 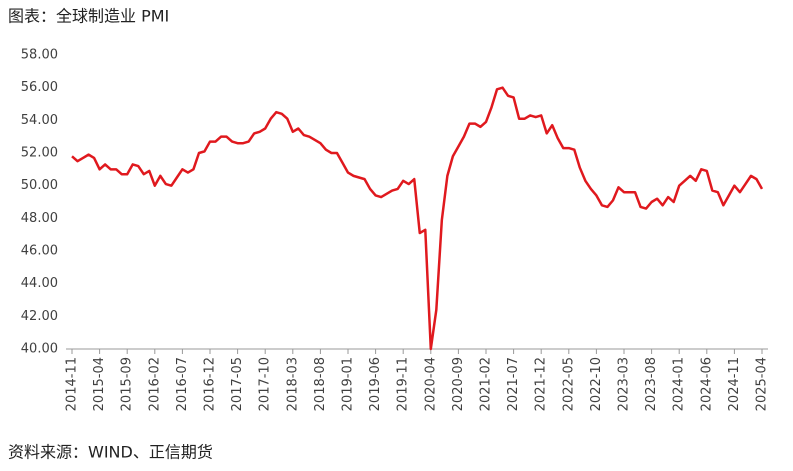 What do you see at coordinates (154, 384) in the screenshot?
I see `x-tick-label: 2016-02` at bounding box center [154, 384].